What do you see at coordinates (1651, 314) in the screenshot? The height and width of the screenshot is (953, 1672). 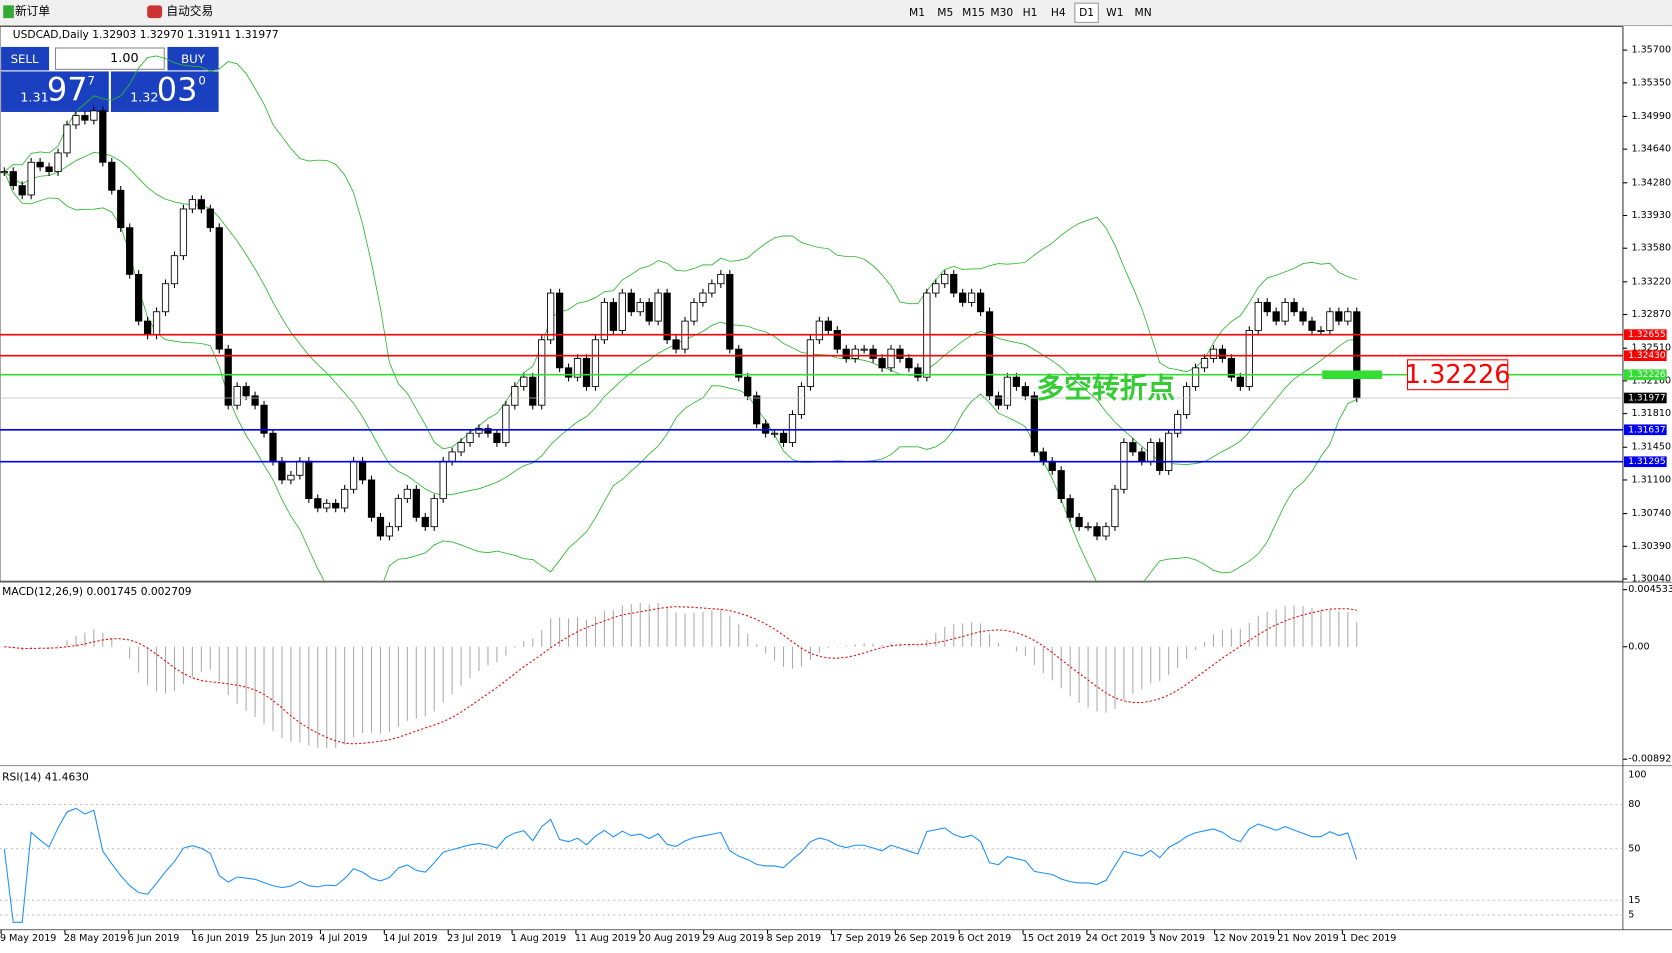 I see `price-label: 1.32870` at bounding box center [1651, 314].